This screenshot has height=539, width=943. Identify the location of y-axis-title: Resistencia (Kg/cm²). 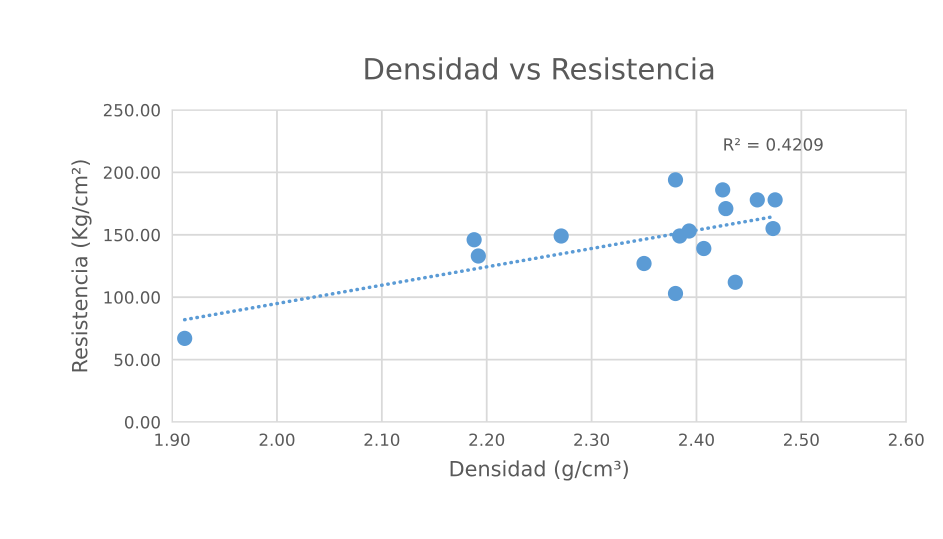
(81, 266).